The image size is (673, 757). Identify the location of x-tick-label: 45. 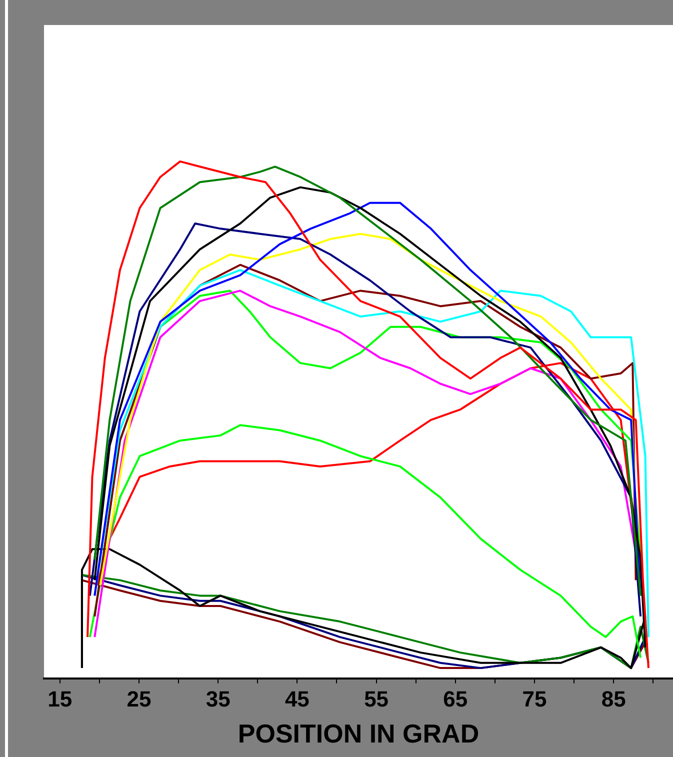
(297, 699).